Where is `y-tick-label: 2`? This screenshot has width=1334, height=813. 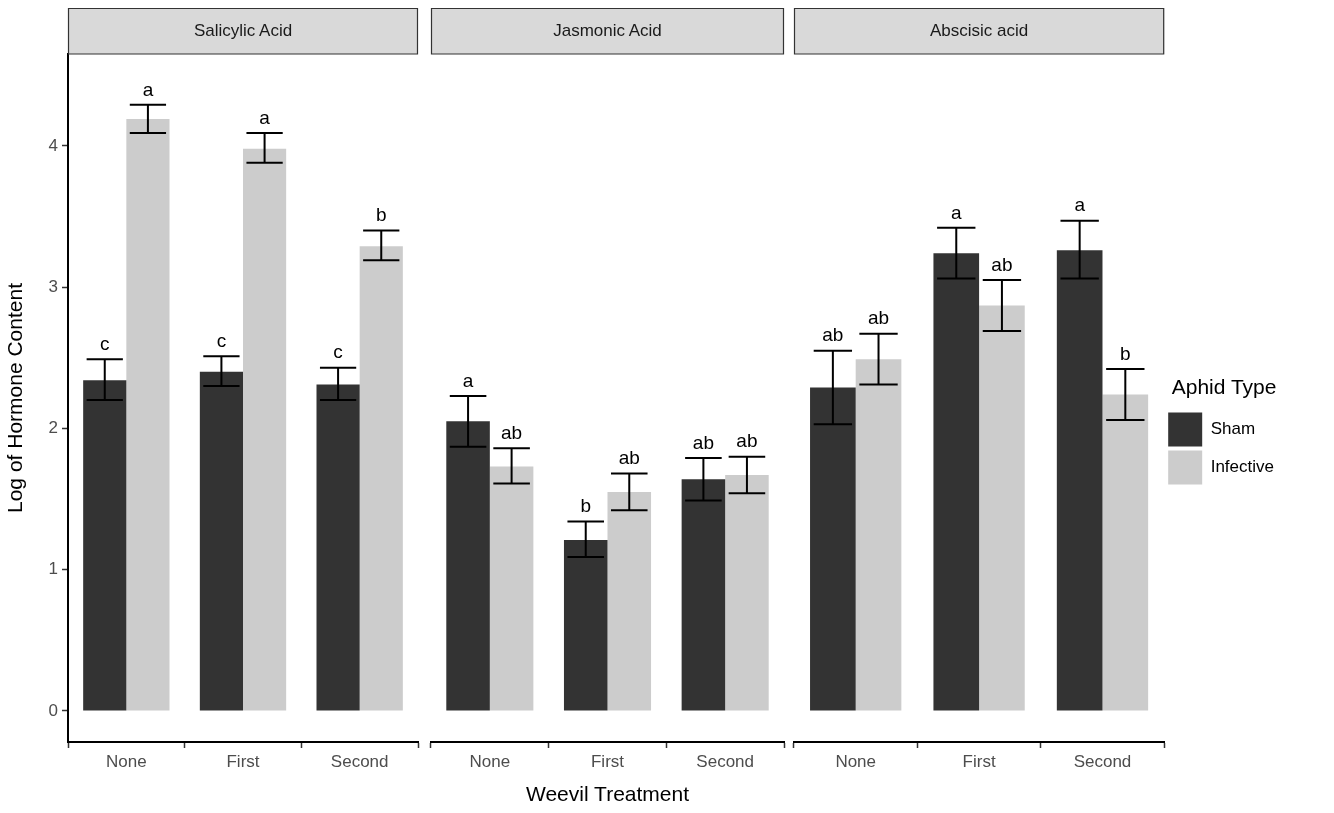 y-tick-label: 2 is located at coordinates (53, 428).